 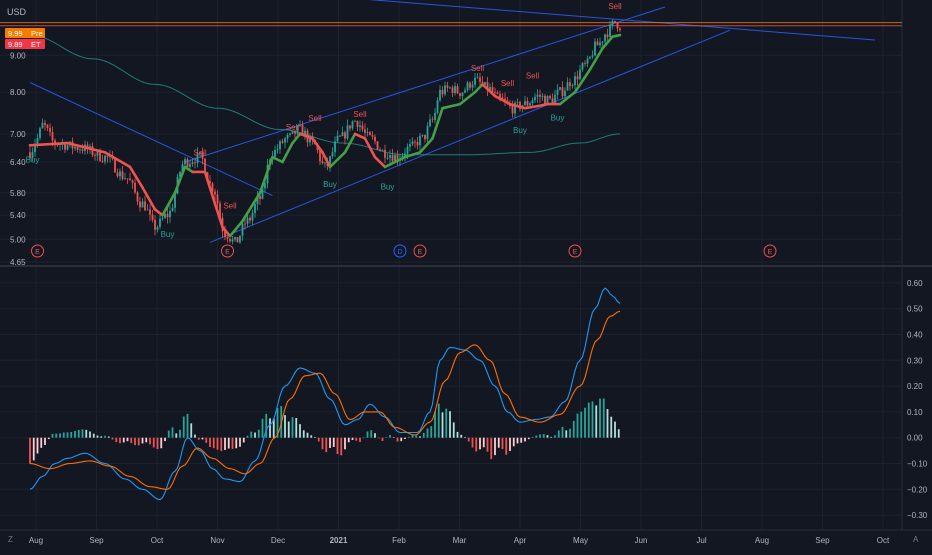 What do you see at coordinates (10, 539) in the screenshot?
I see `timezone-toggle-icon: Z` at bounding box center [10, 539].